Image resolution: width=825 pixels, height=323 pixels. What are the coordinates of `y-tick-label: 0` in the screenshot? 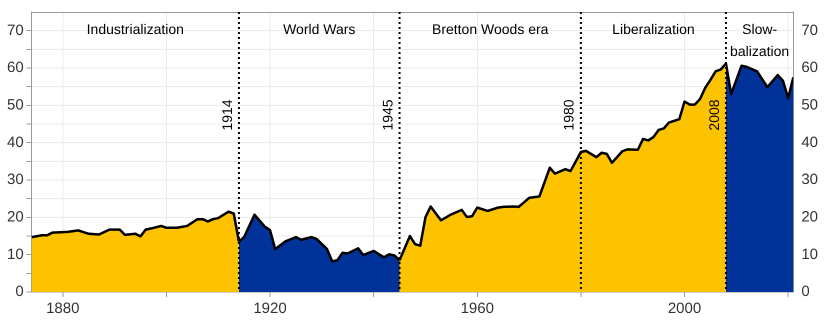 It's located at (19, 291).